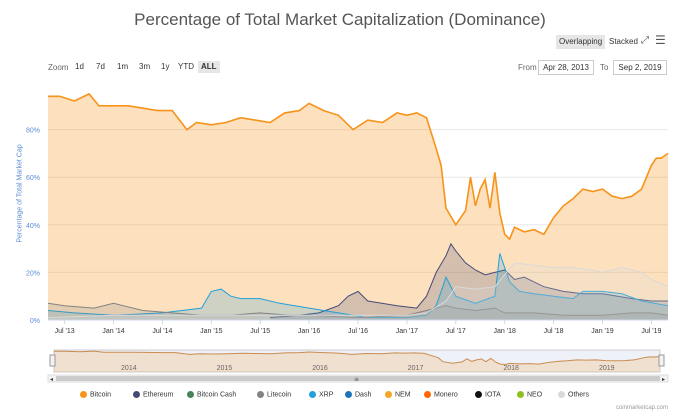 This screenshot has width=680, height=419. Describe the element at coordinates (527, 67) in the screenshot. I see `from-label: From` at that location.